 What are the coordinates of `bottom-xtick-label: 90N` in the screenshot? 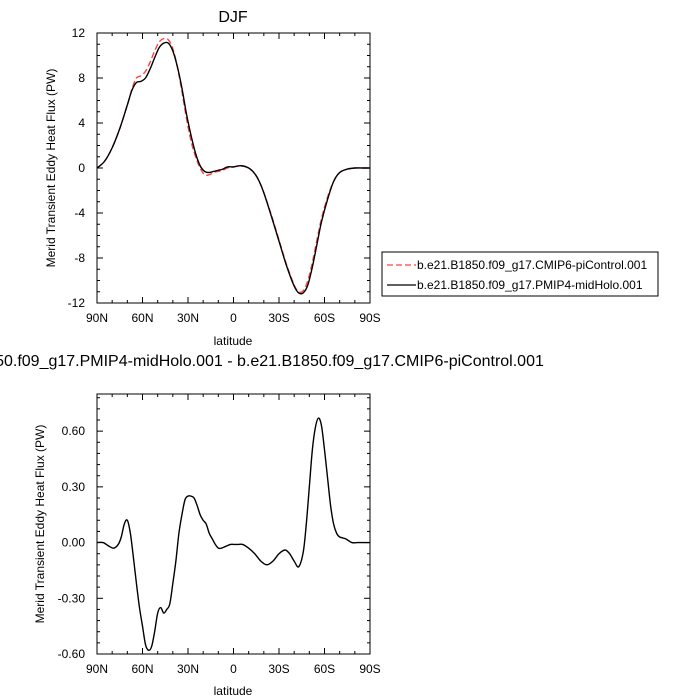 It's located at (97, 669).